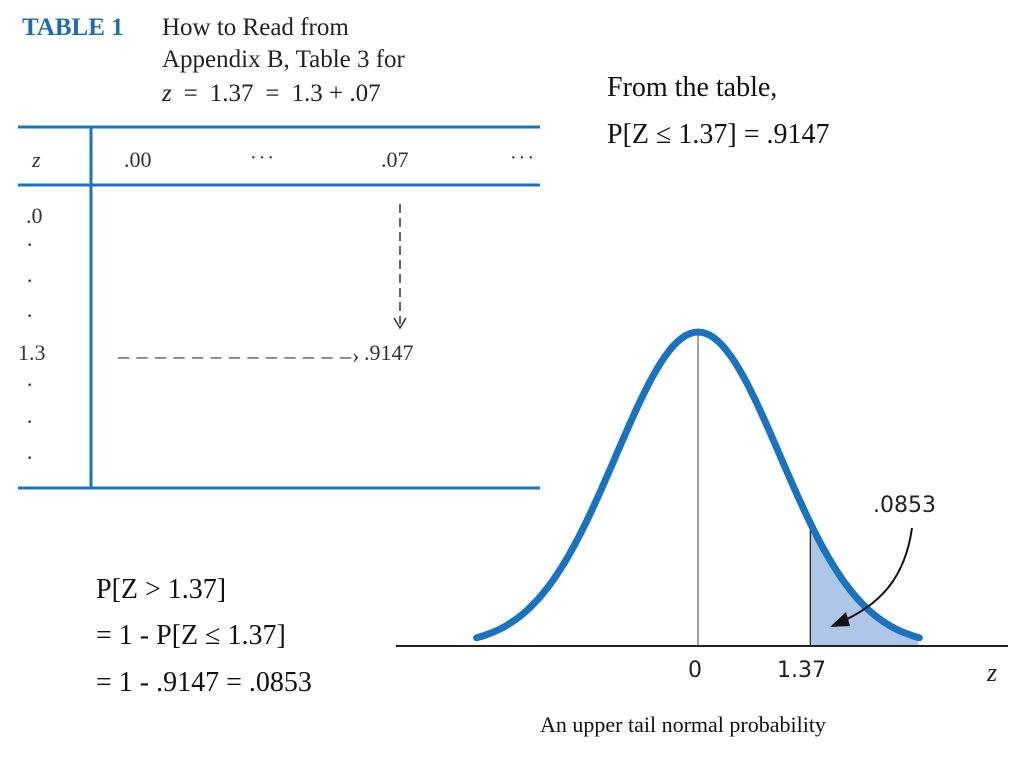 The height and width of the screenshot is (768, 1024). Describe the element at coordinates (400, 323) in the screenshot. I see `lookup-down-arrowhead` at that location.